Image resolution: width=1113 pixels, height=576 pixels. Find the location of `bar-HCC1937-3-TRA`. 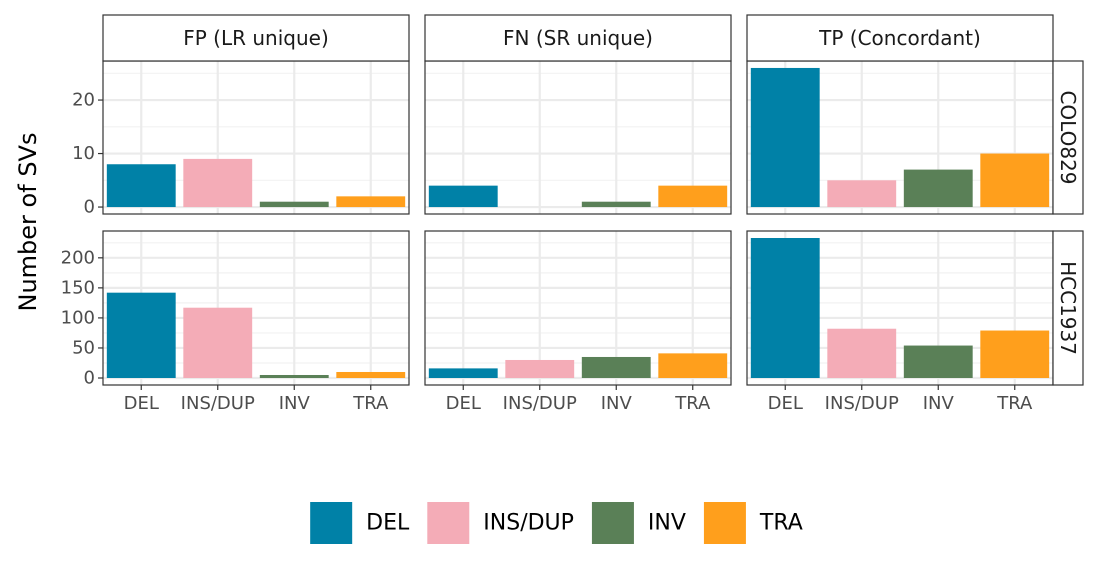

bar-HCC1937-3-TRA is located at coordinates (1015, 354).